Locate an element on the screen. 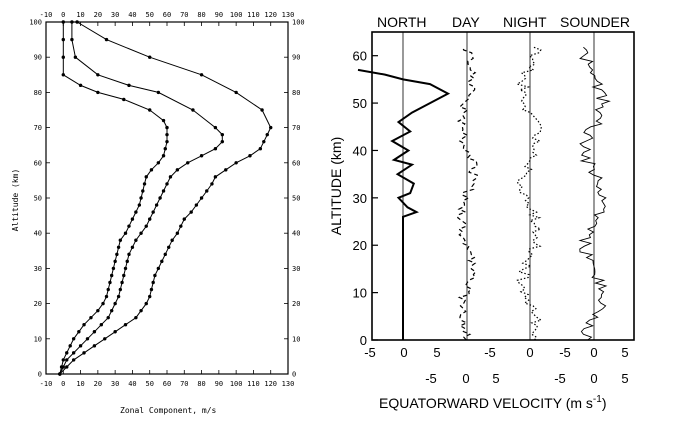 The image size is (675, 429). left-x-tick-label-bottom: 30 is located at coordinates (115, 384).